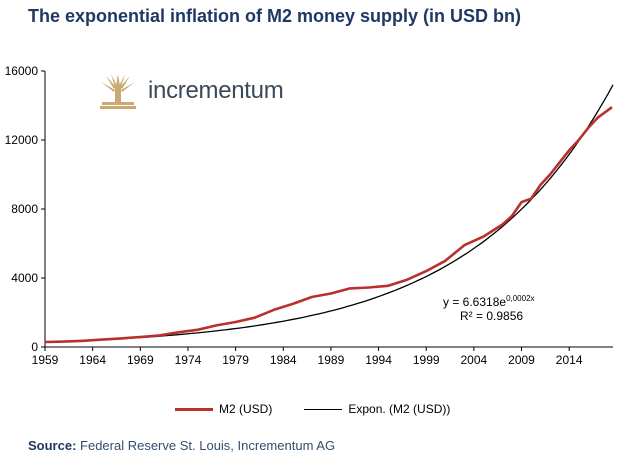 This screenshot has height=461, width=624. I want to click on legend-item-expon: Expon. (M2 (USD)), so click(377, 409).